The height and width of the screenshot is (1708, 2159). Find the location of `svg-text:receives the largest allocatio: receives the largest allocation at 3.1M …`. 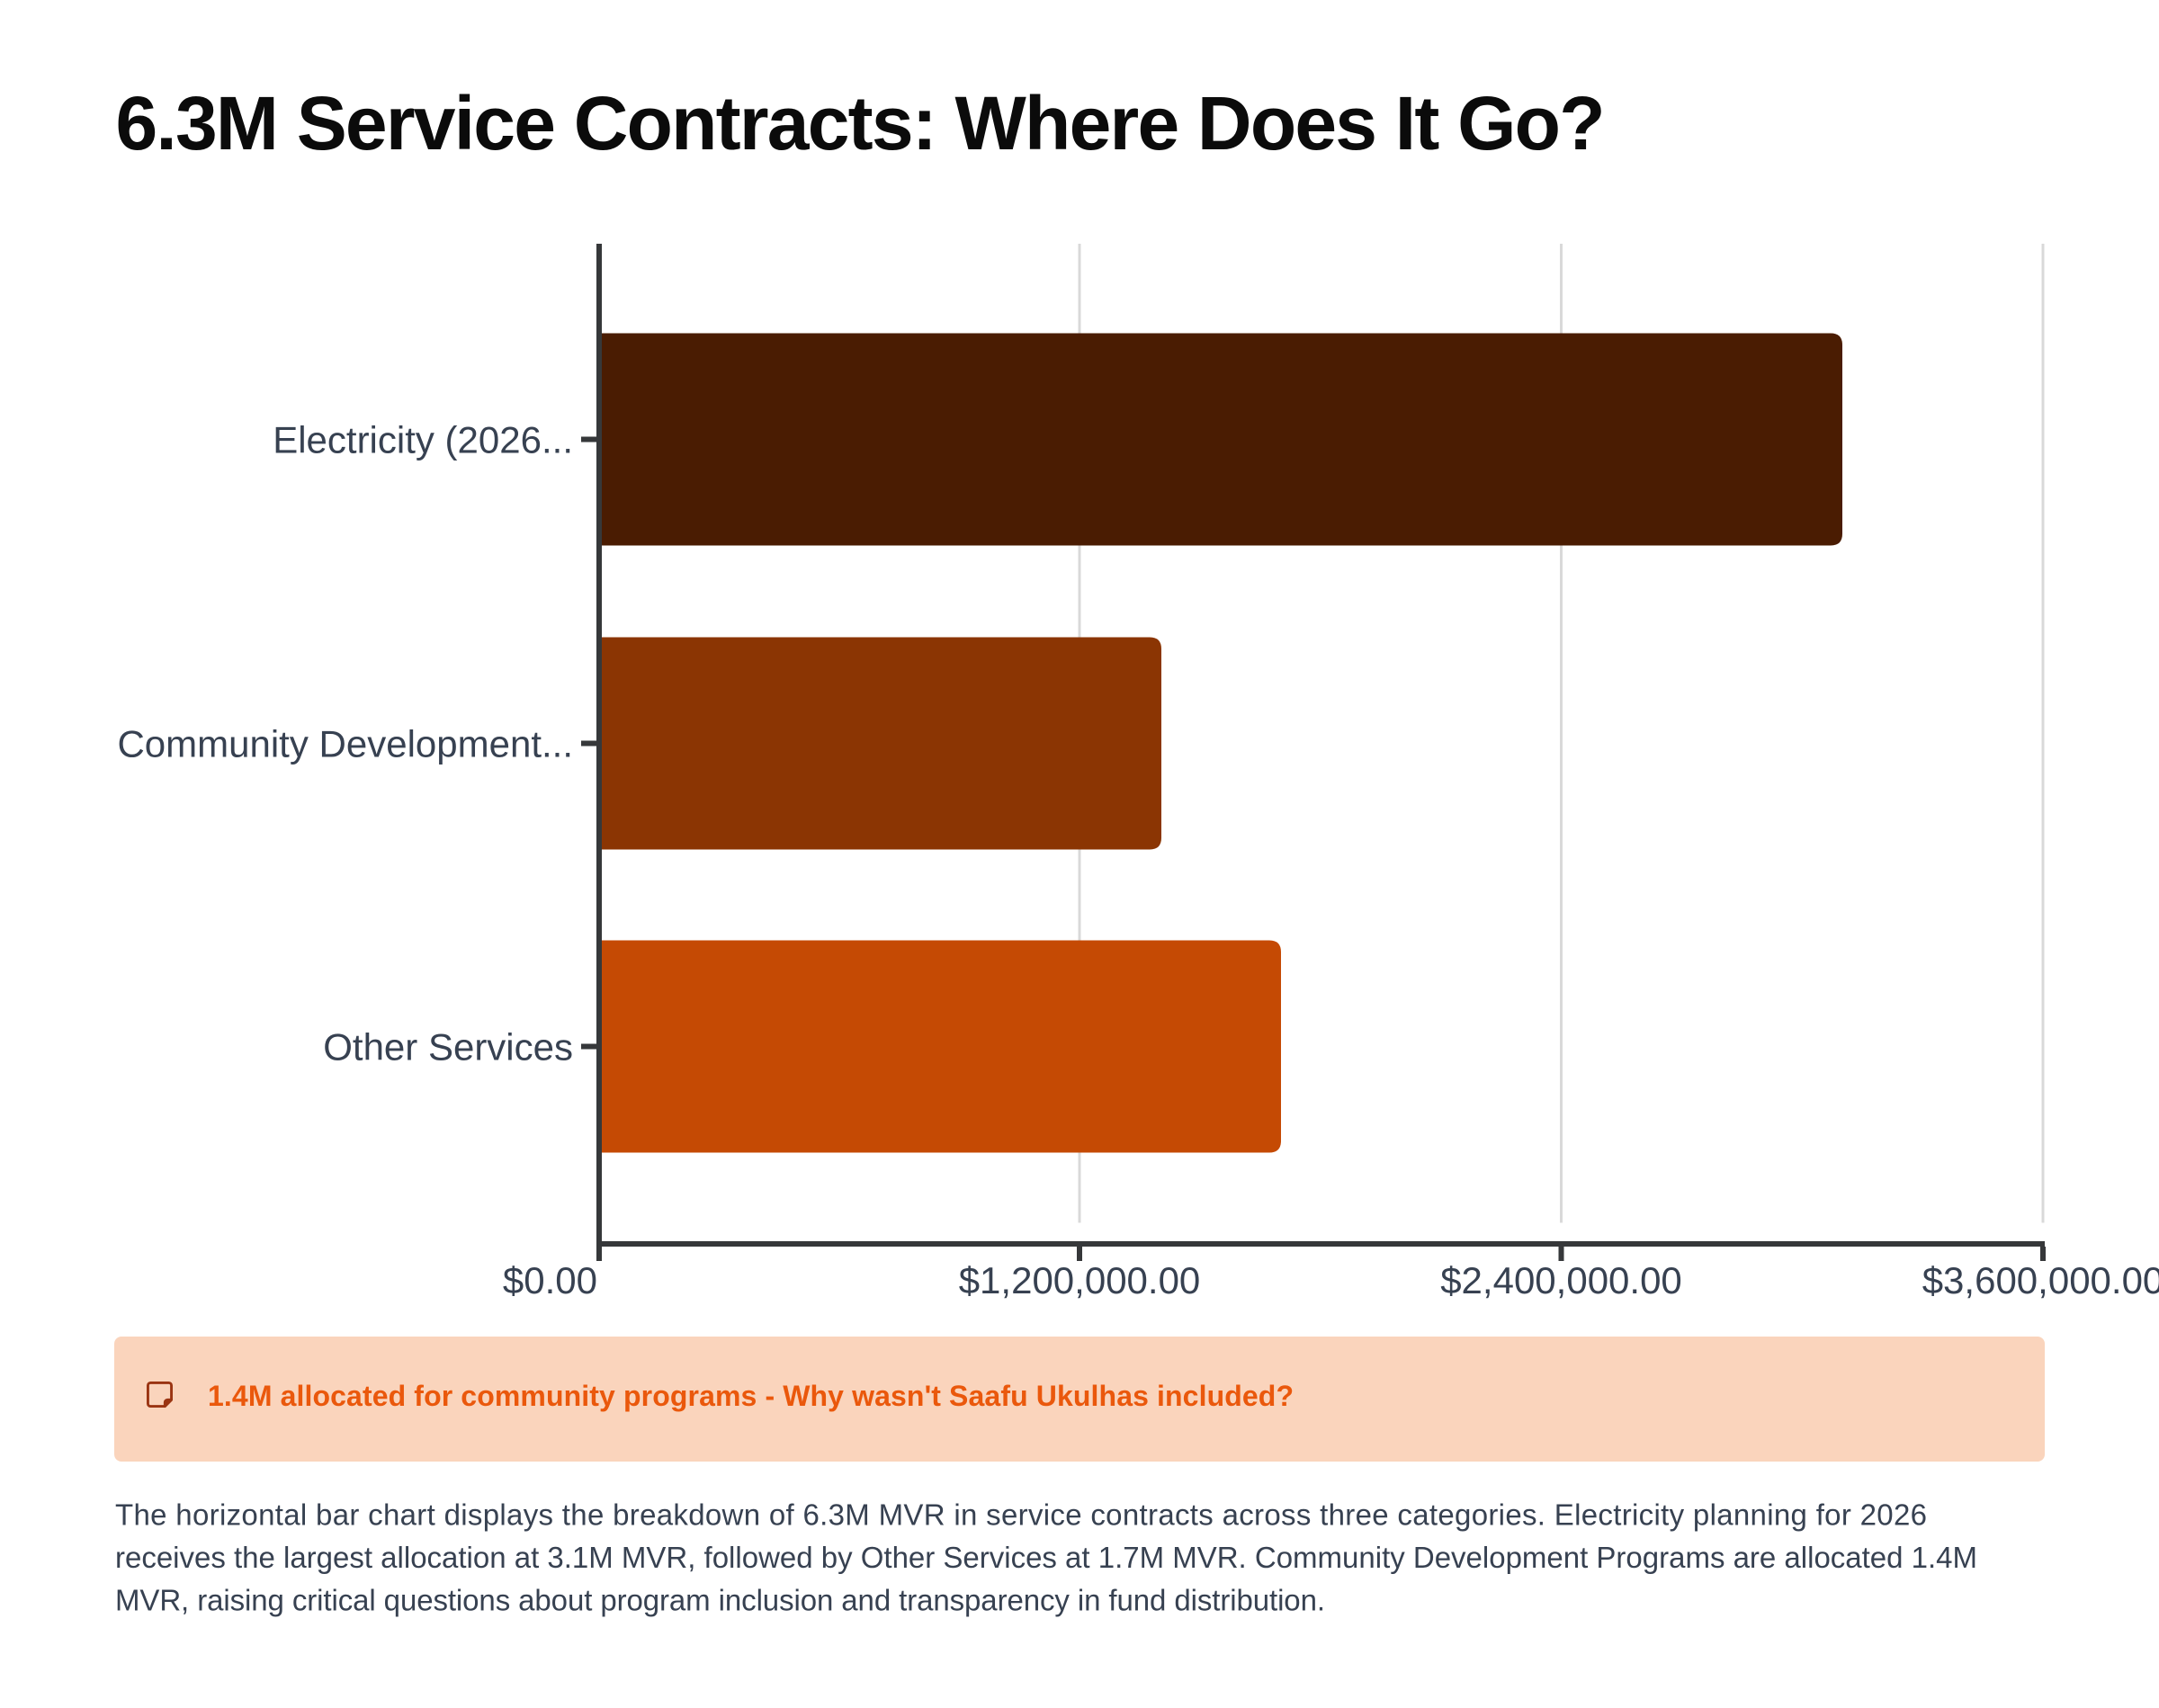

svg-text:receives the largest allocatio: receives the largest allocation at 3.1M … is located at coordinates (1046, 1558).